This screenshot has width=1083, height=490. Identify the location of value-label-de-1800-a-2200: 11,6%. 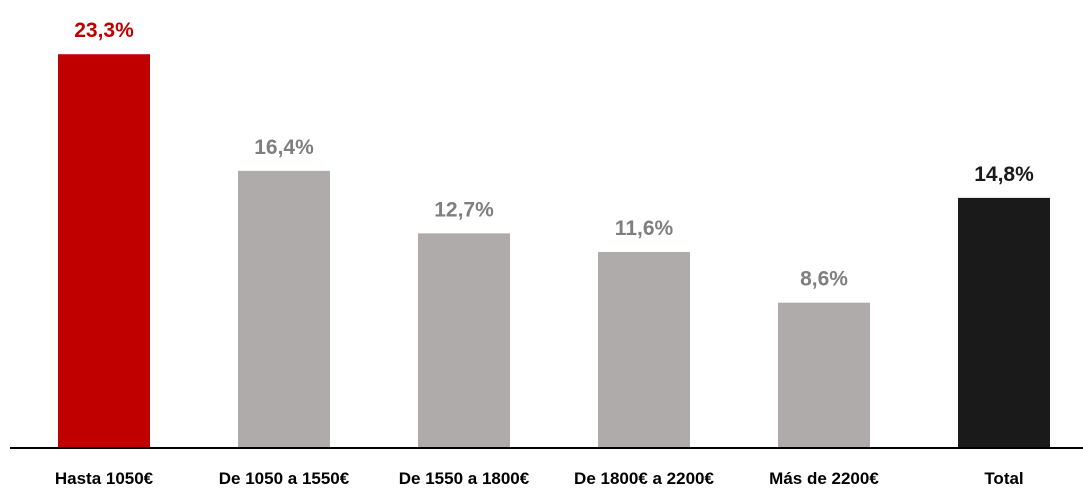
(644, 228).